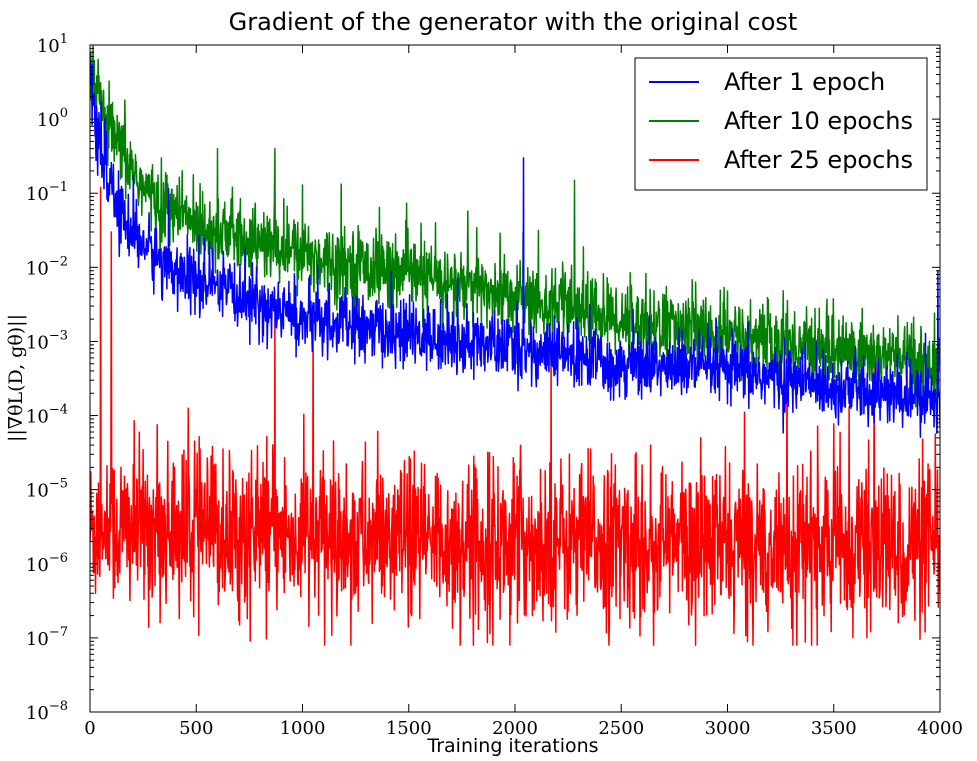 The height and width of the screenshot is (761, 977). I want to click on legend-box, so click(781, 124).